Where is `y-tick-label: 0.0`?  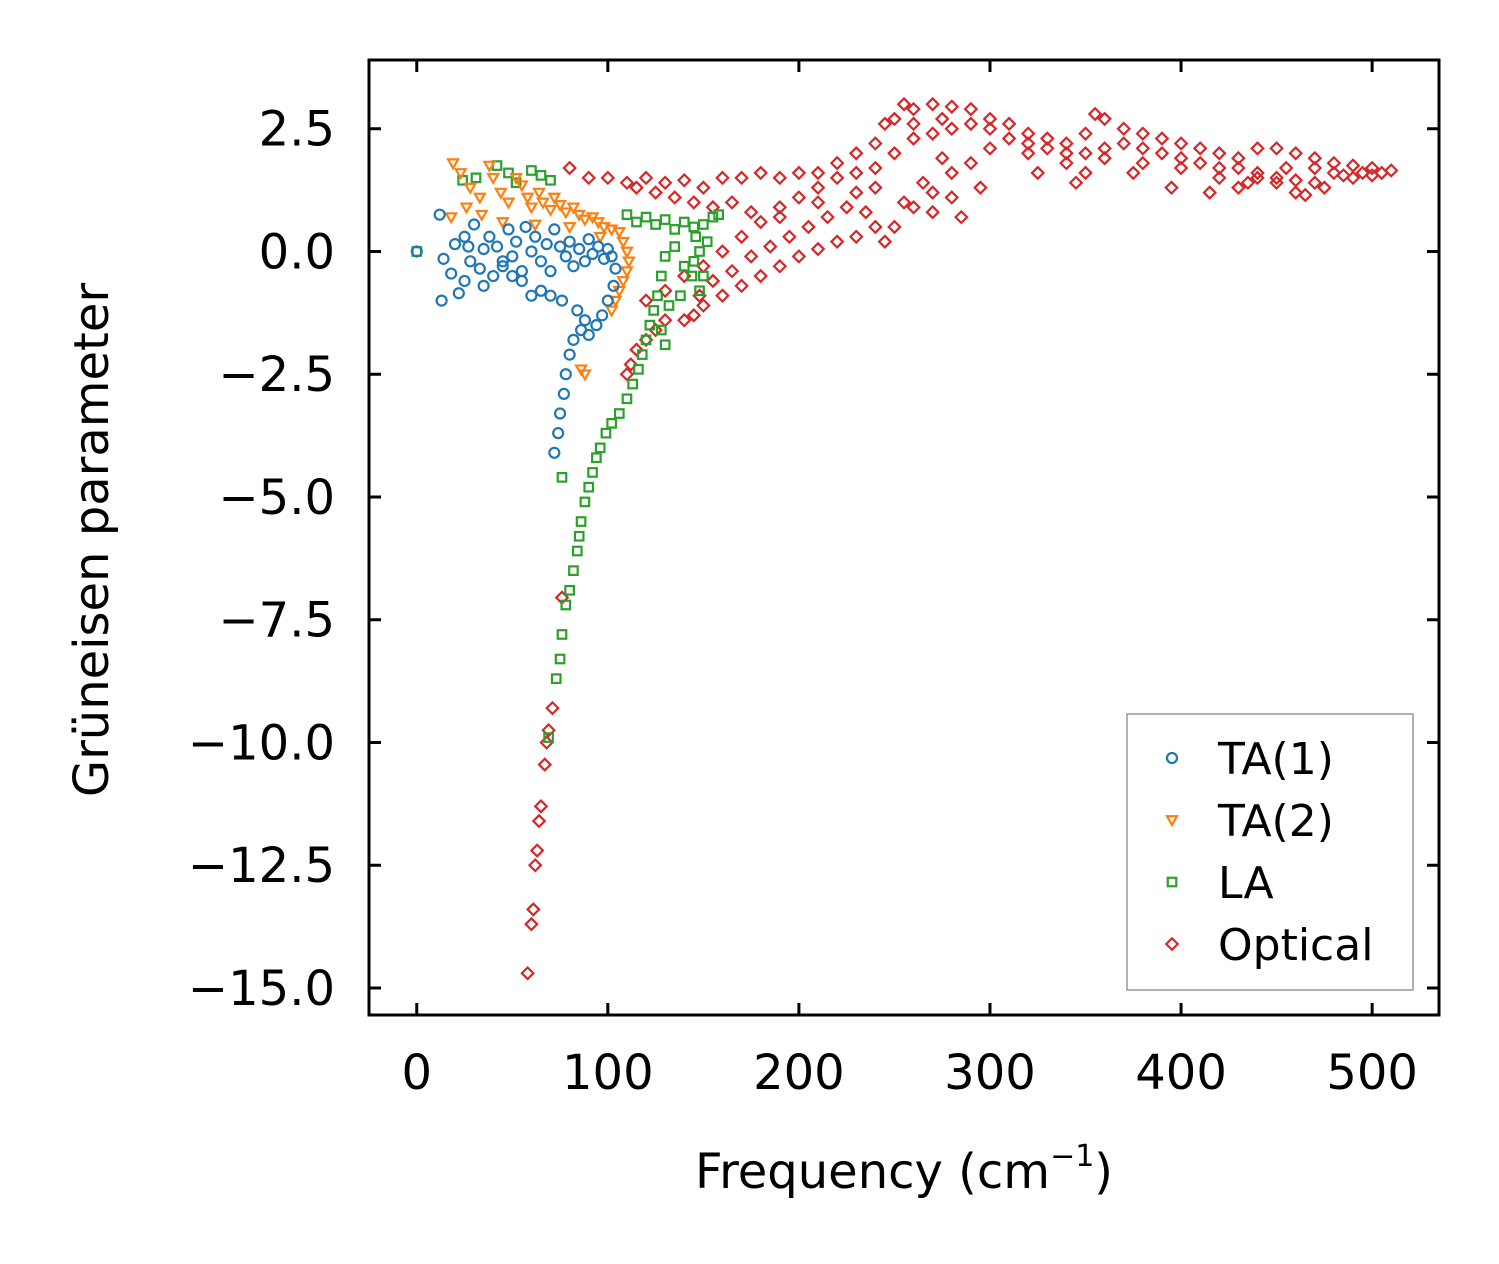 y-tick-label: 0.0 is located at coordinates (297, 252).